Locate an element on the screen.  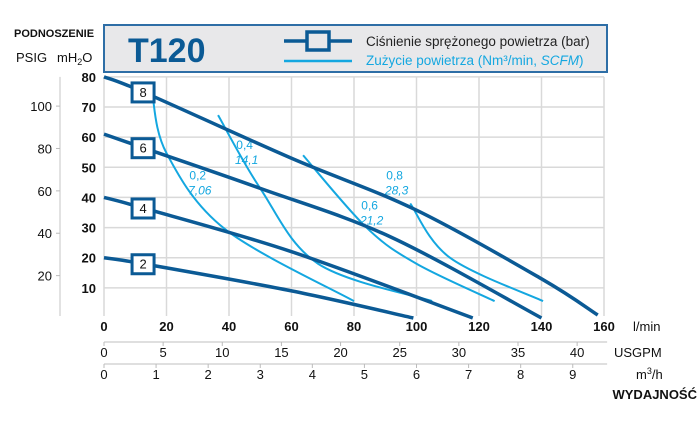
pressure-curve-2-bar is located at coordinates (258, 287).